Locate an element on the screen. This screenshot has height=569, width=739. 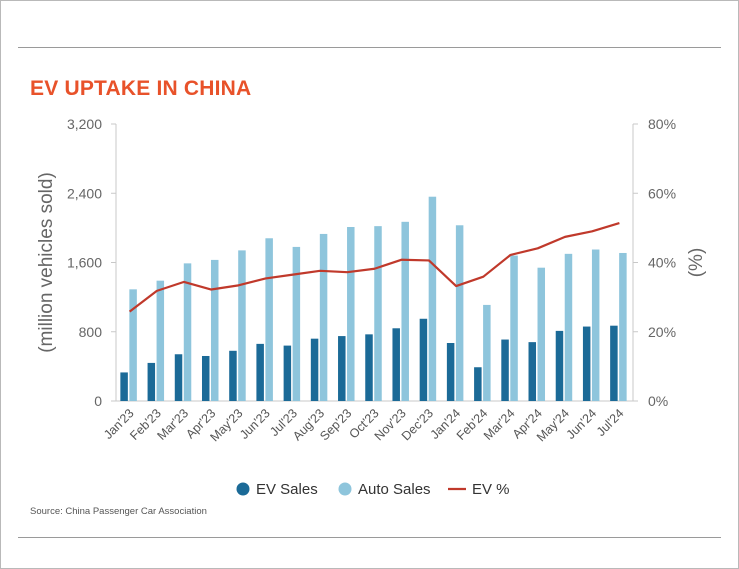
ev-percent-line-layer is located at coordinates (374, 267).